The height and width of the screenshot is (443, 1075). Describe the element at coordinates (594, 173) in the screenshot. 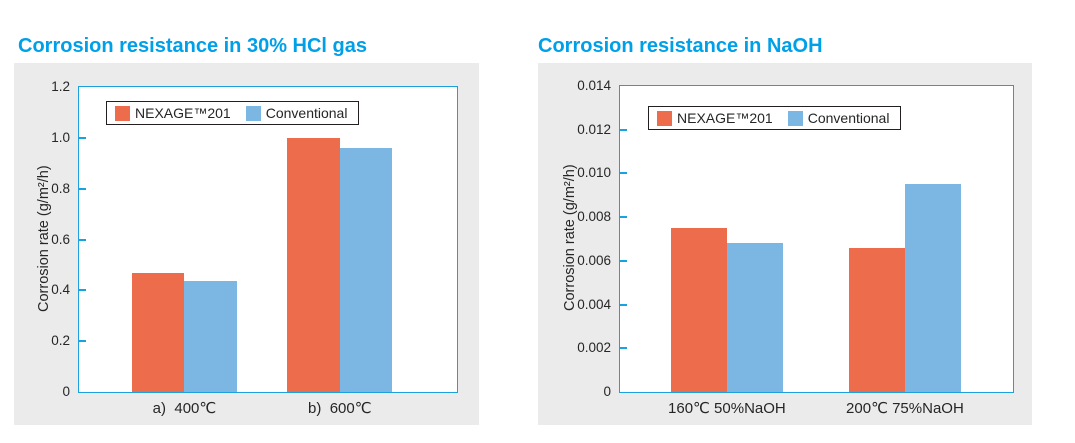

I see `y-tick-label: 0.010` at that location.